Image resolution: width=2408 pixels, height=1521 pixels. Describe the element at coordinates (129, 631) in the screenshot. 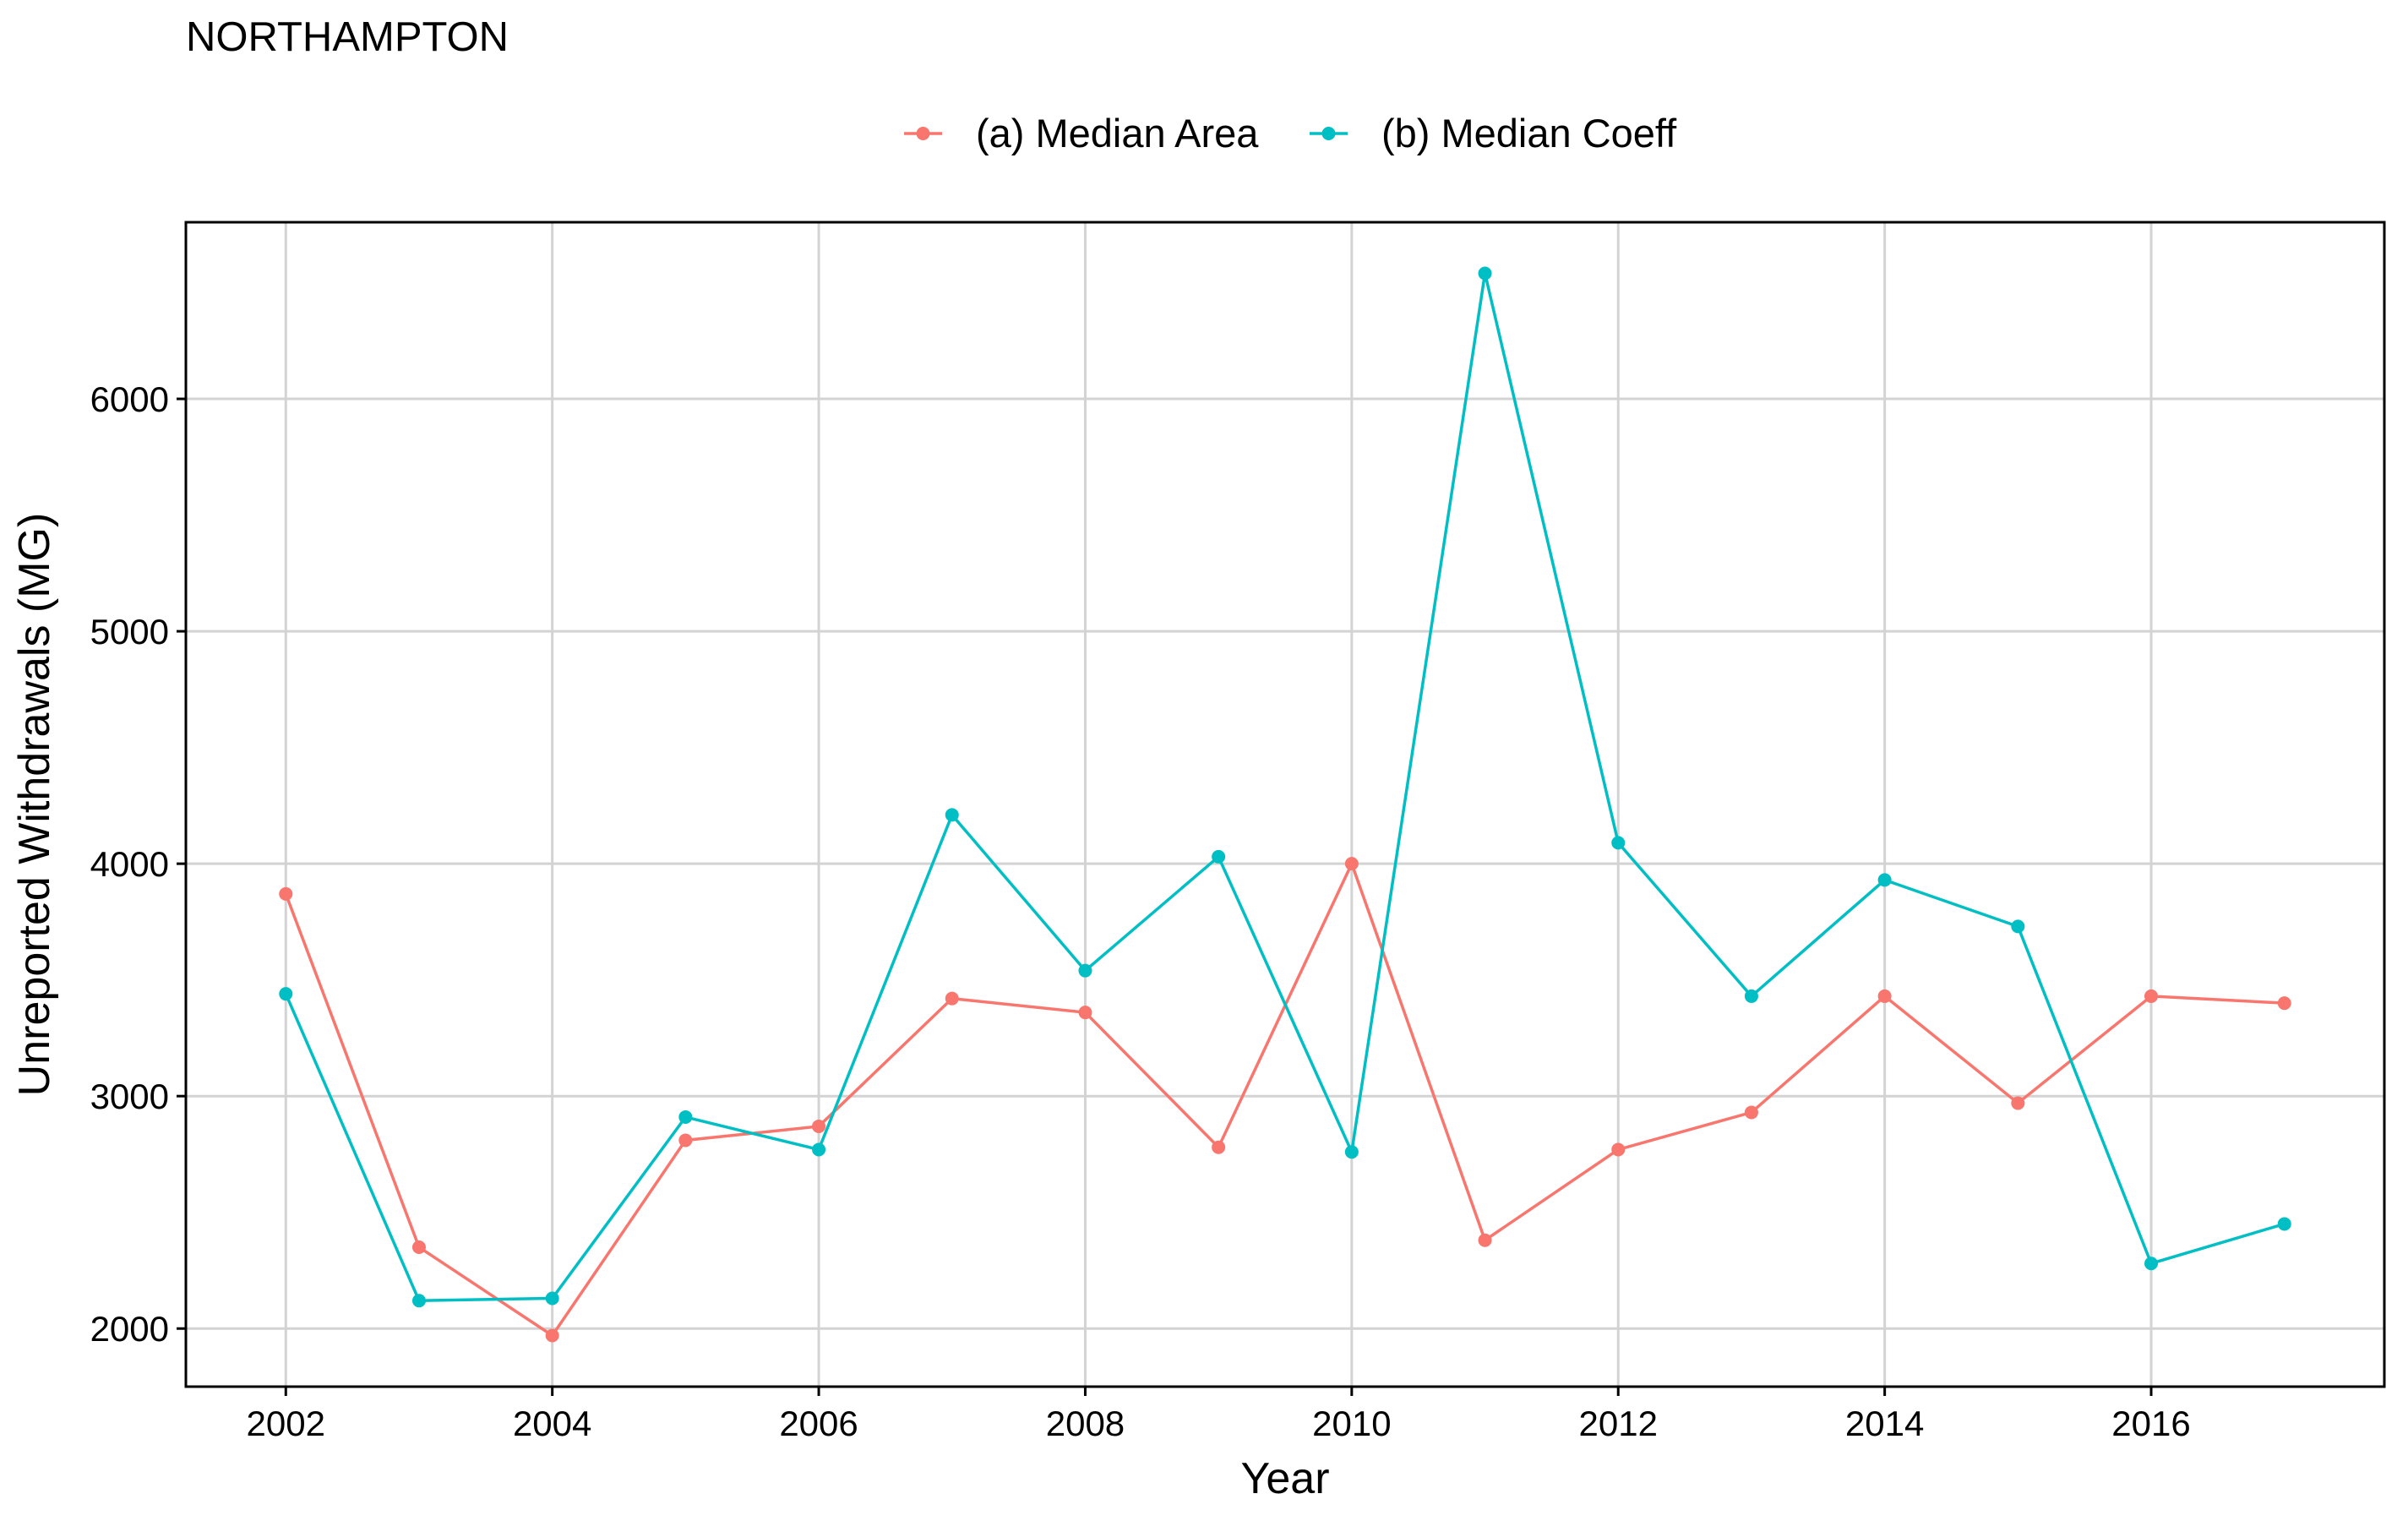

I see `y-tick-label: 5000` at that location.